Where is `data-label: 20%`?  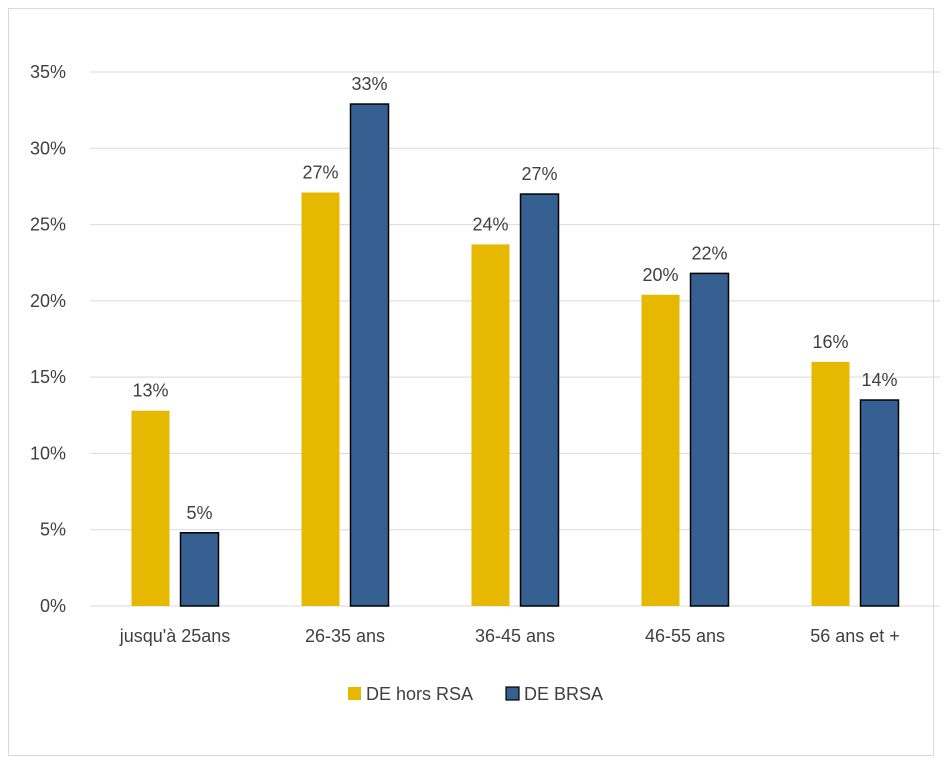
data-label: 20% is located at coordinates (660, 275).